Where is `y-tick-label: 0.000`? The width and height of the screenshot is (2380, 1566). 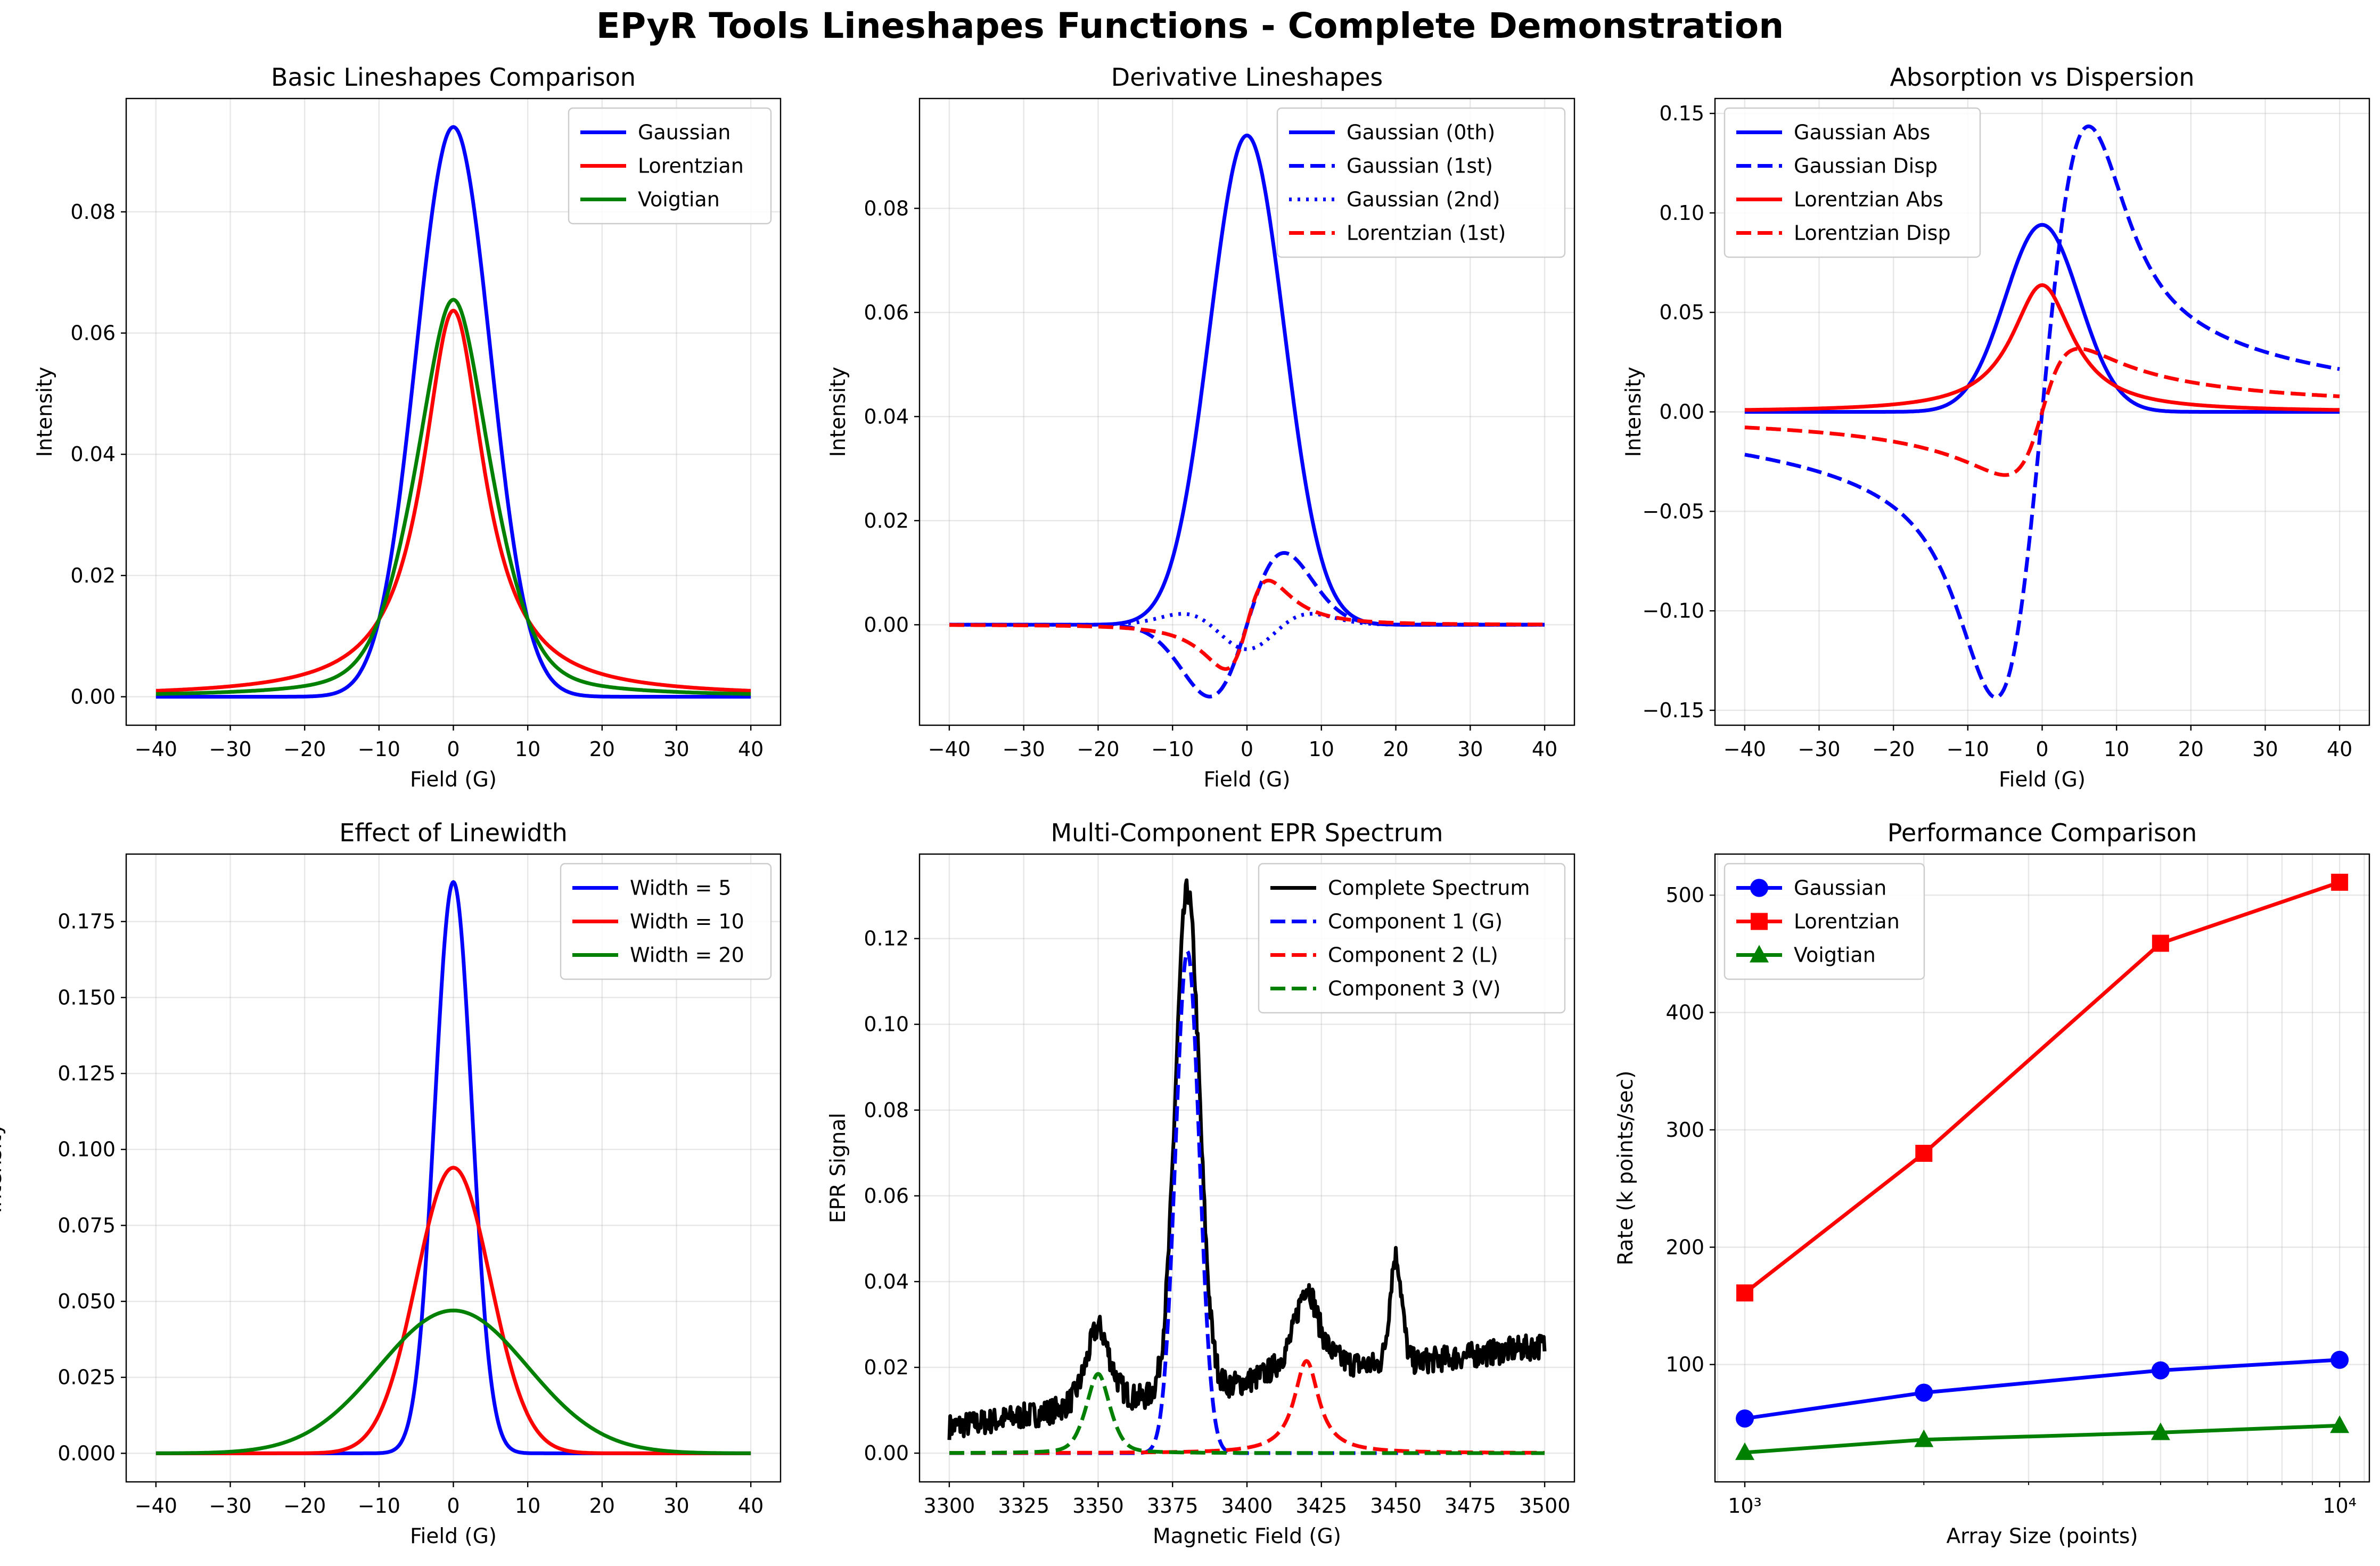 y-tick-label: 0.000 is located at coordinates (87, 1453).